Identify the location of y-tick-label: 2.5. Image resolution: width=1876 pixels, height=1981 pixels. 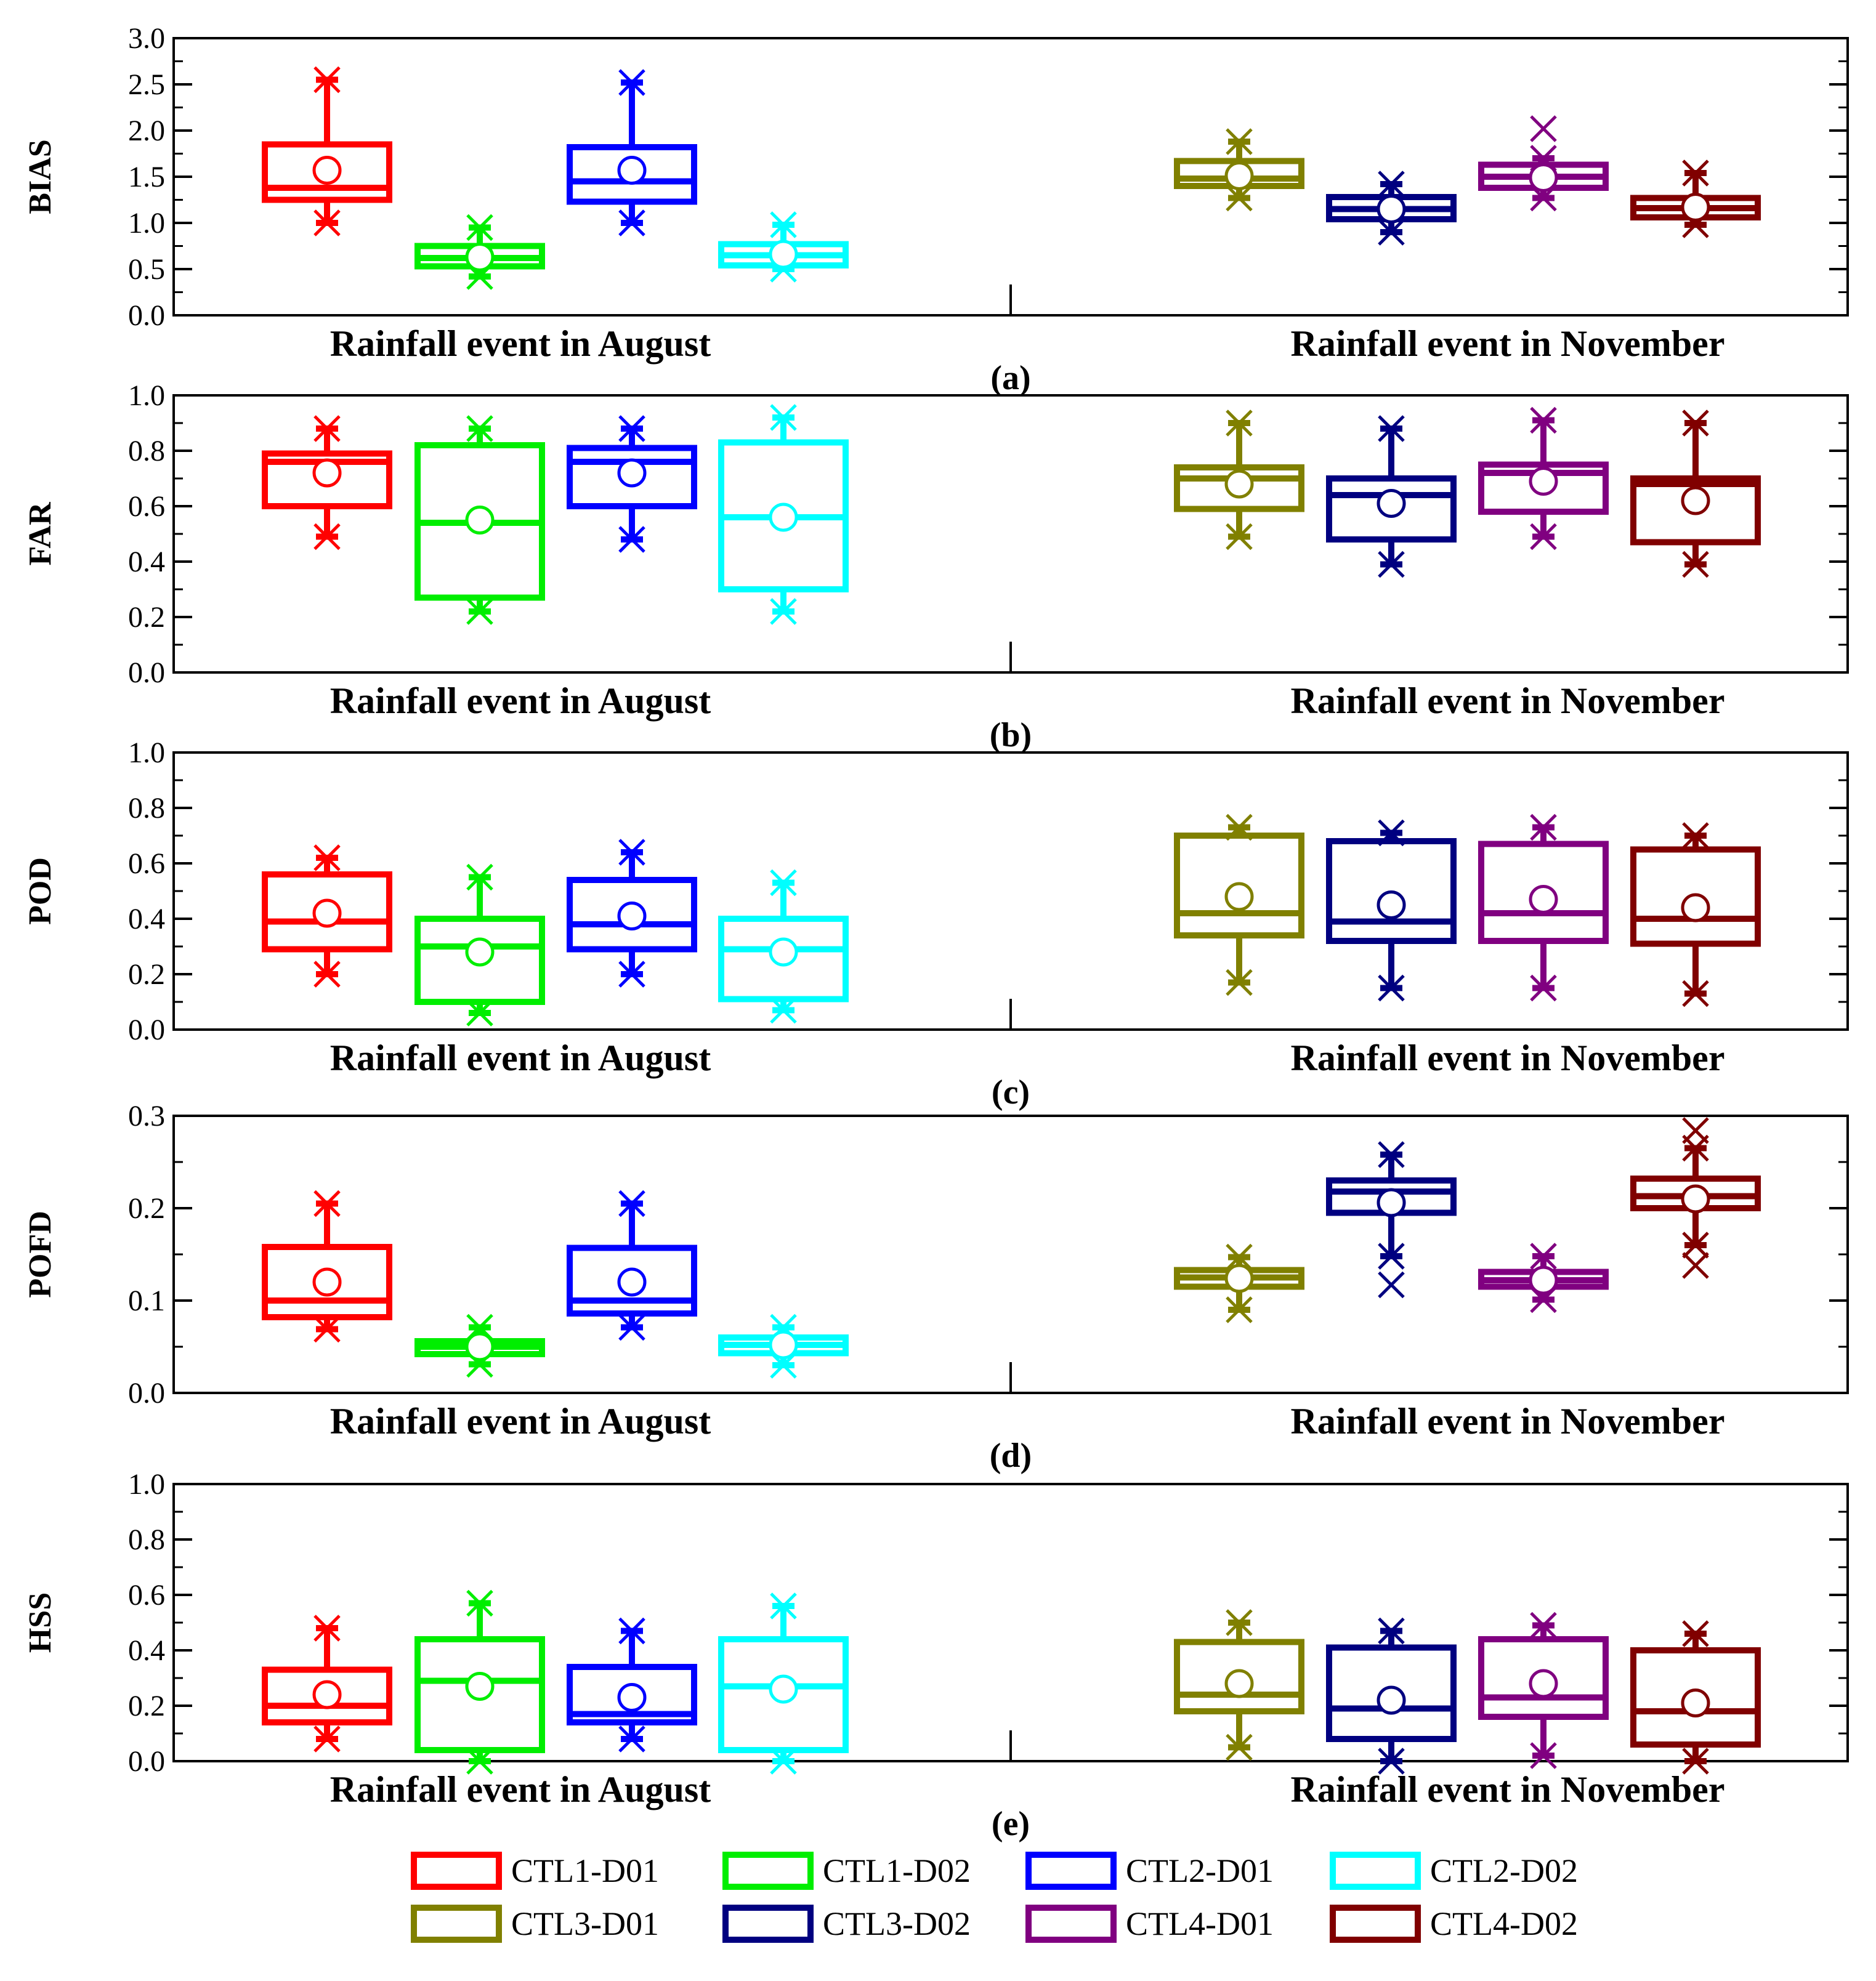
(146, 84).